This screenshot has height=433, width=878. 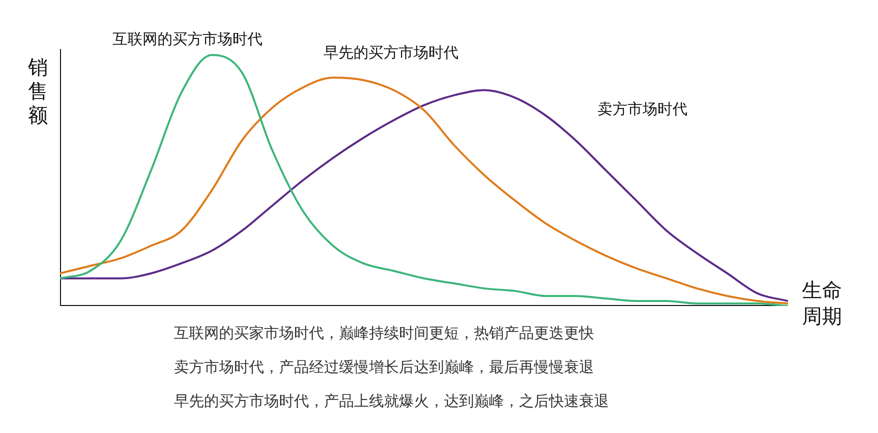 What do you see at coordinates (822, 303) in the screenshot?
I see `x-axis-title: 生命周期` at bounding box center [822, 303].